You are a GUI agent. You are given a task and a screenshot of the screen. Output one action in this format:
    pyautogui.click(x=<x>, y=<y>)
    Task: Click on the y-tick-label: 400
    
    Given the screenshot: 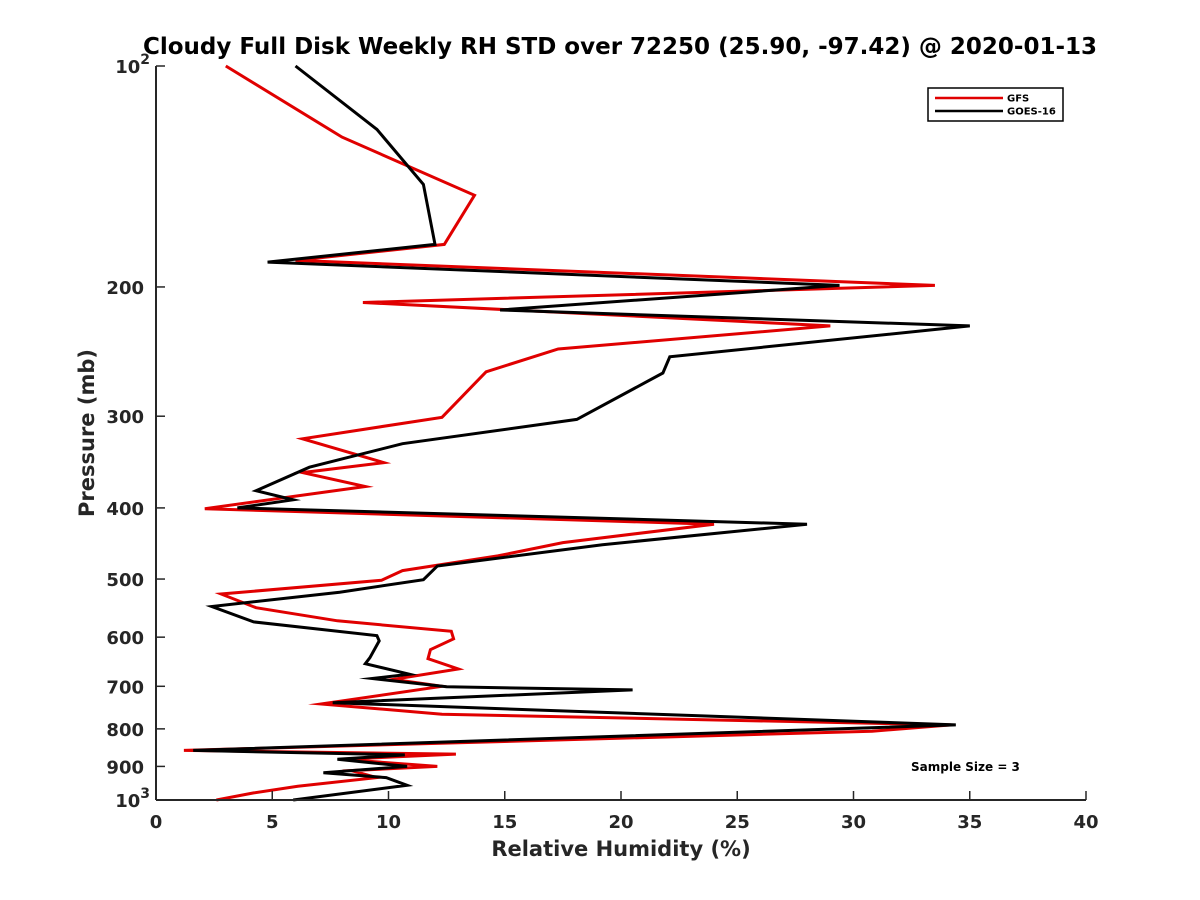 What is the action you would take?
    pyautogui.click(x=125, y=509)
    